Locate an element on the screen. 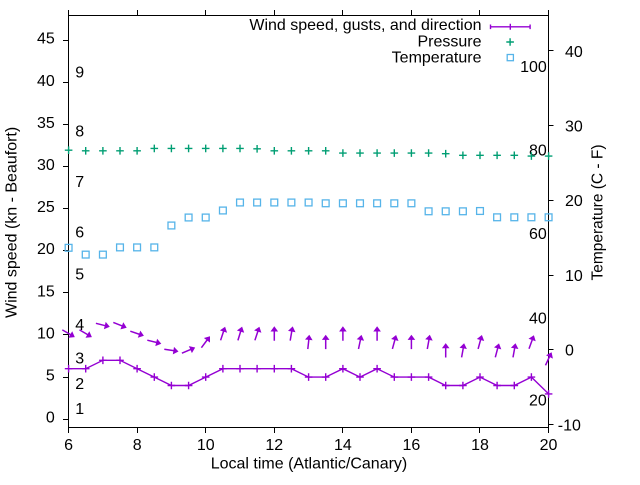 This screenshot has width=640, height=485. svg-text: 7 is located at coordinates (79, 182).